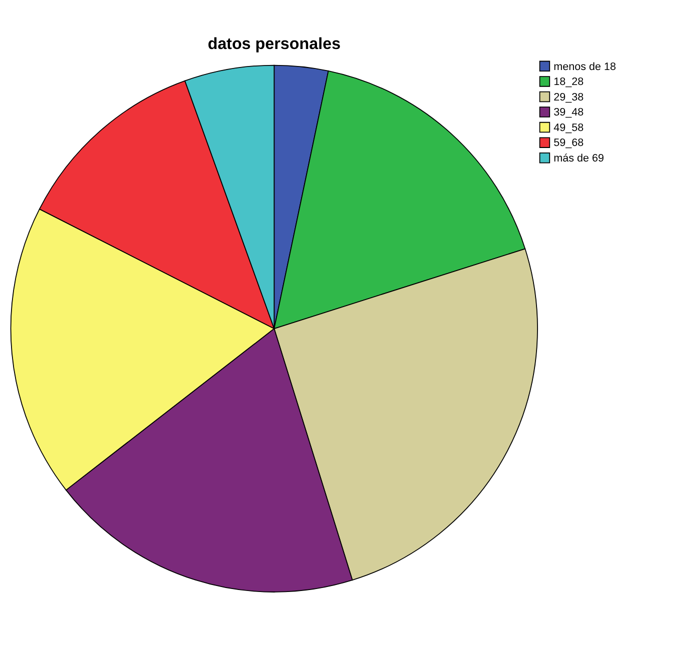  What do you see at coordinates (579, 158) in the screenshot?
I see `legend-label: más de 69` at bounding box center [579, 158].